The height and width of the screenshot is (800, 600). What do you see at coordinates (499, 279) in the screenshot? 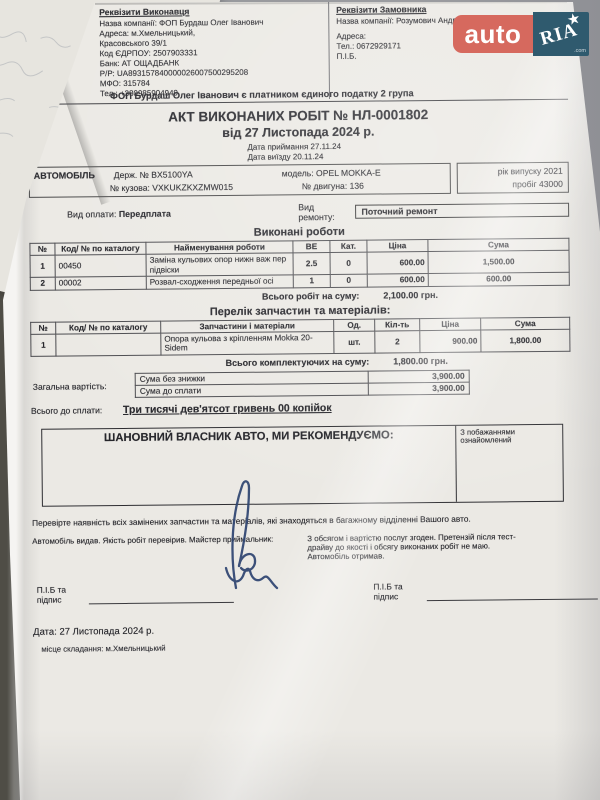
I see `work-sum: 600.00` at bounding box center [499, 279].